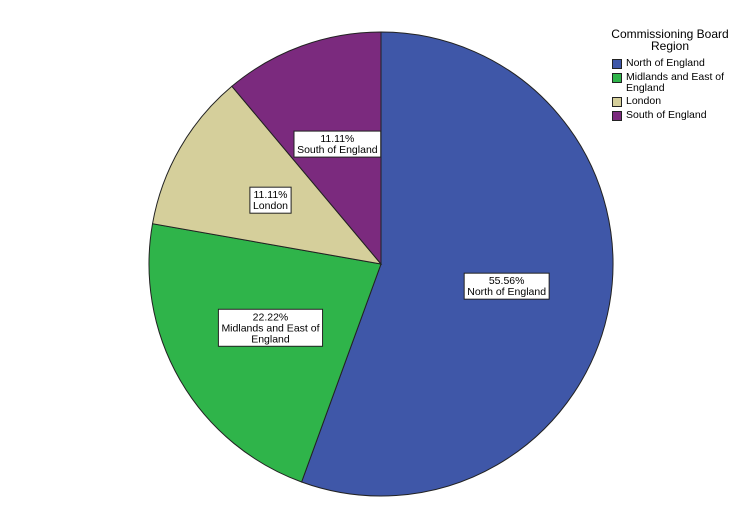 The height and width of the screenshot is (513, 754). I want to click on data-label-north-of-england: 55.56%North of England, so click(506, 286).